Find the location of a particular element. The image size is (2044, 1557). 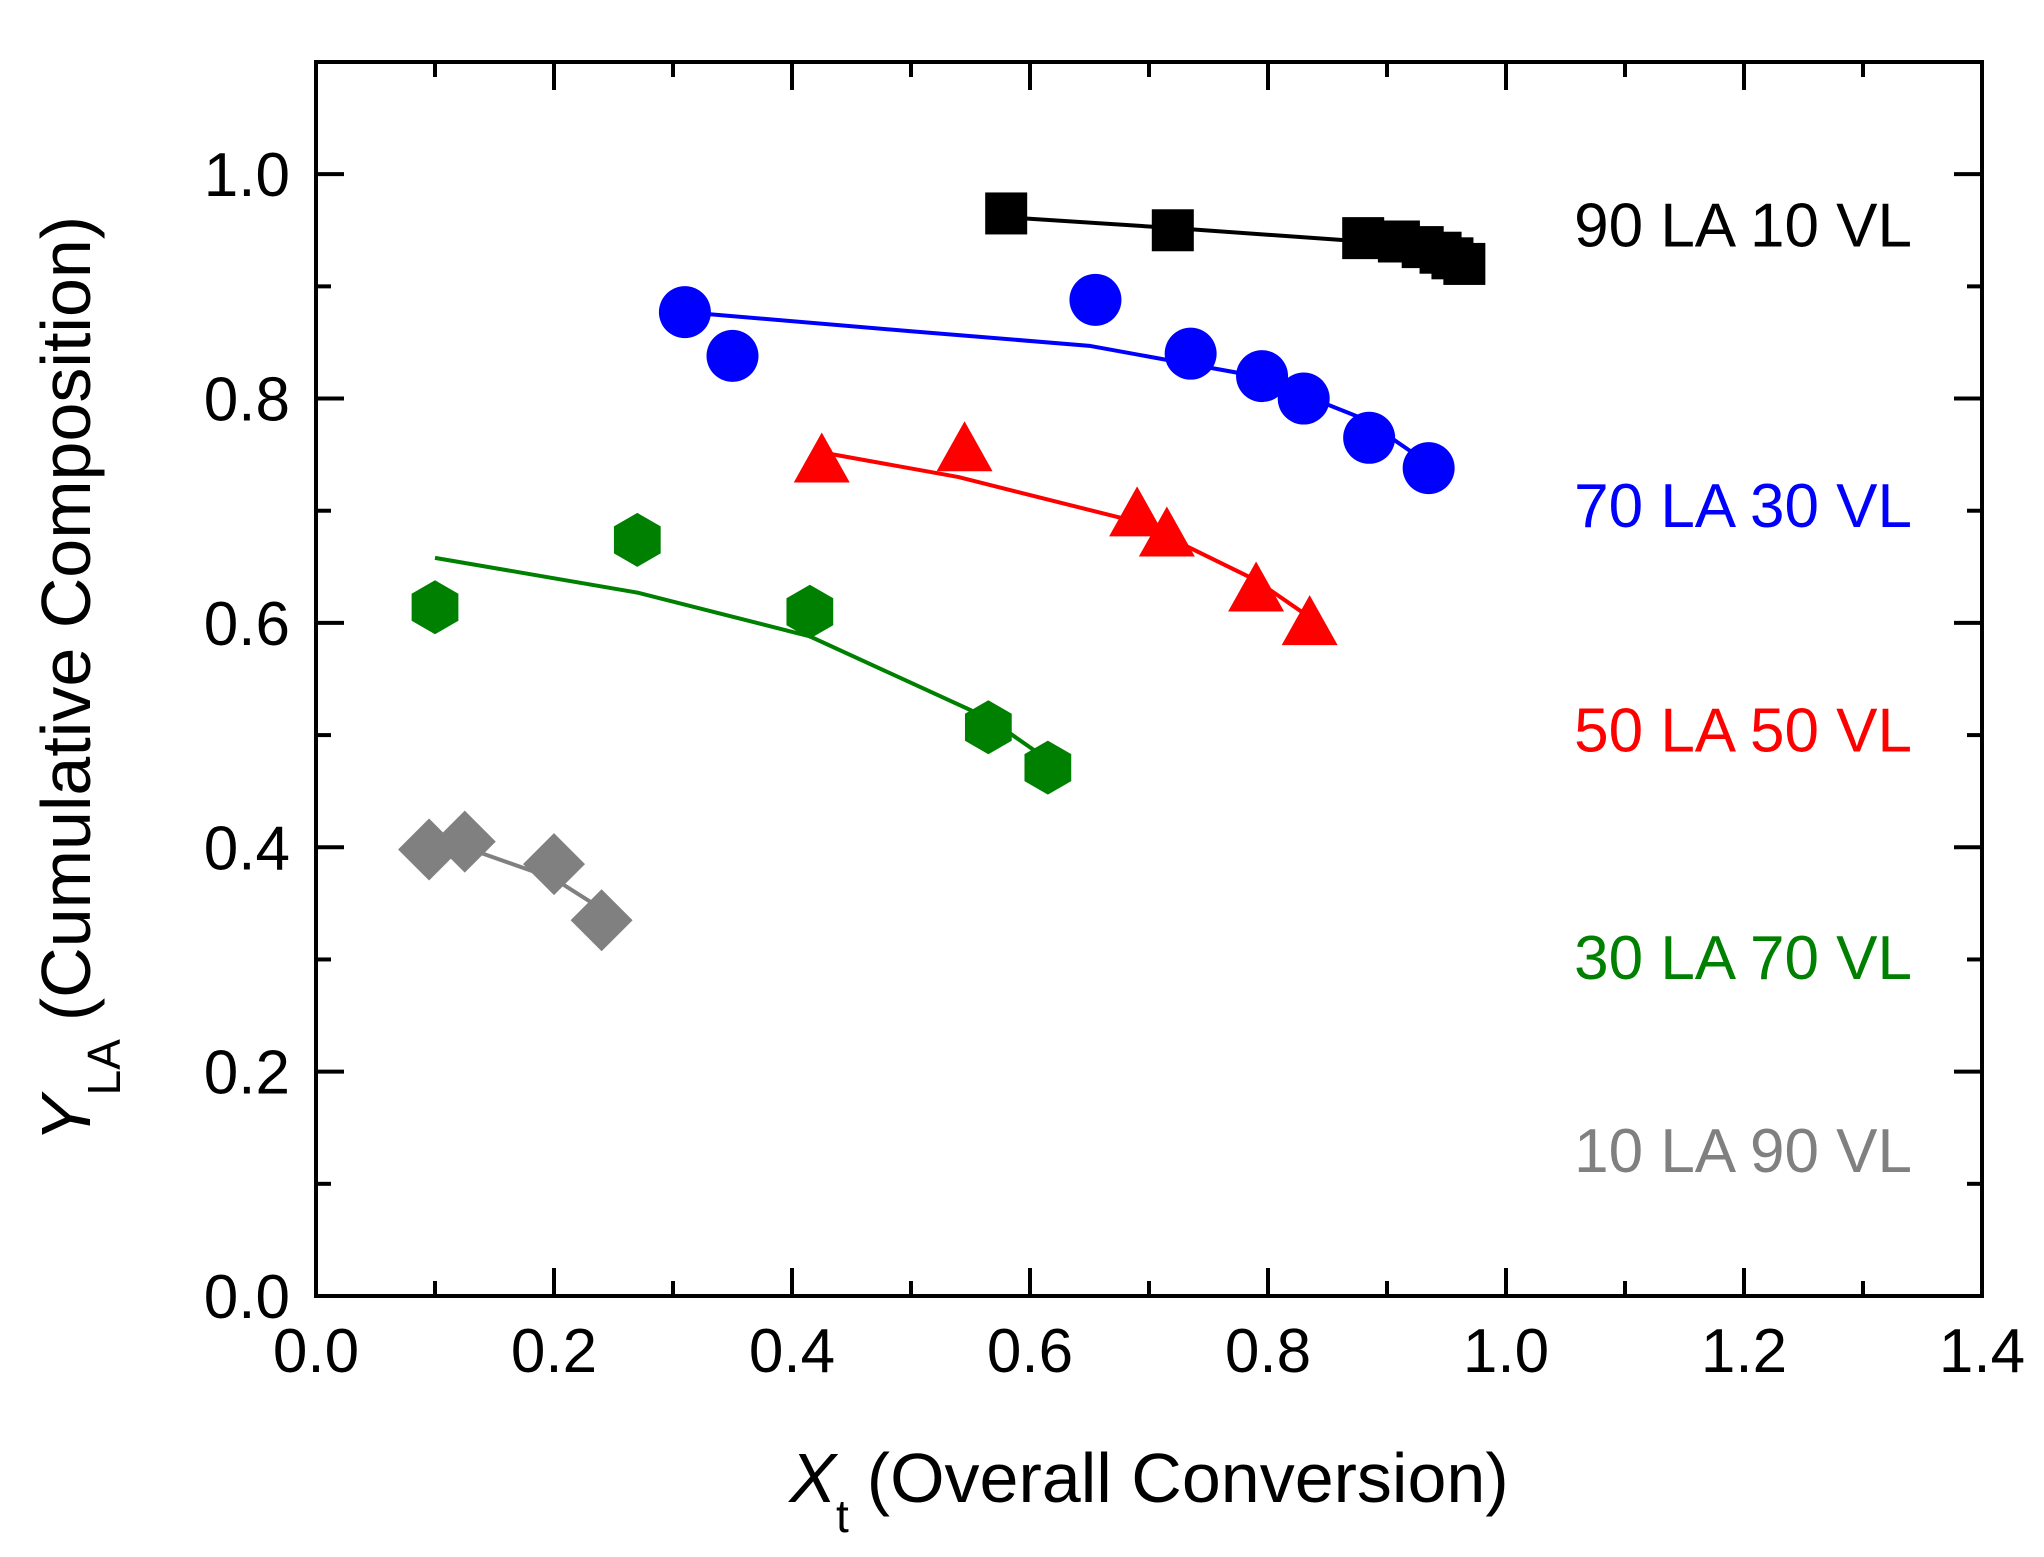

y-tick-label: 0.0 is located at coordinates (247, 1297).